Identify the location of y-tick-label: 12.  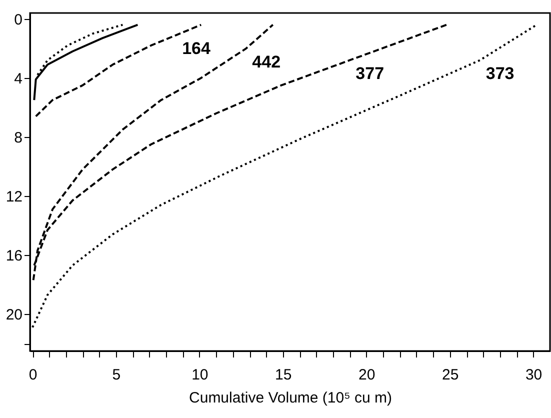
(14, 197).